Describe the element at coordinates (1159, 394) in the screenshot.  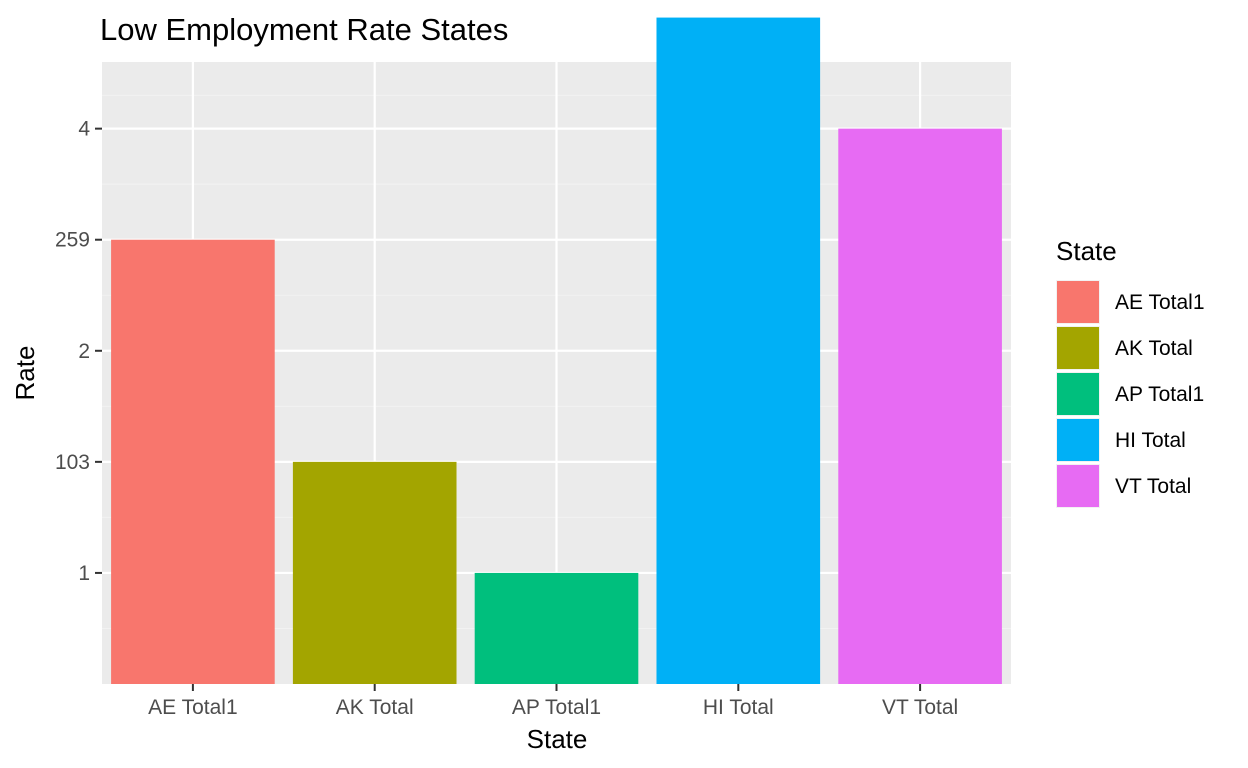
I see `legend-label: AP Total1` at that location.